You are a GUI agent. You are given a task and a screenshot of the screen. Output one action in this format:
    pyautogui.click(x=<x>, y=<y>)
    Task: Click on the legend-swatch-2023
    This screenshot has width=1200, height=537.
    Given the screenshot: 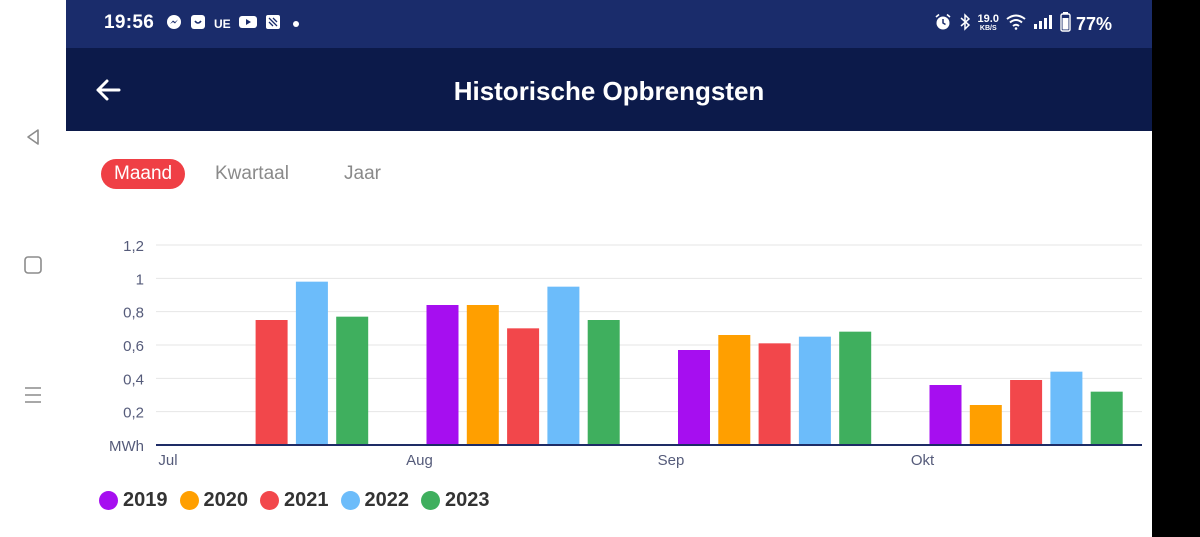 What is the action you would take?
    pyautogui.click(x=430, y=500)
    